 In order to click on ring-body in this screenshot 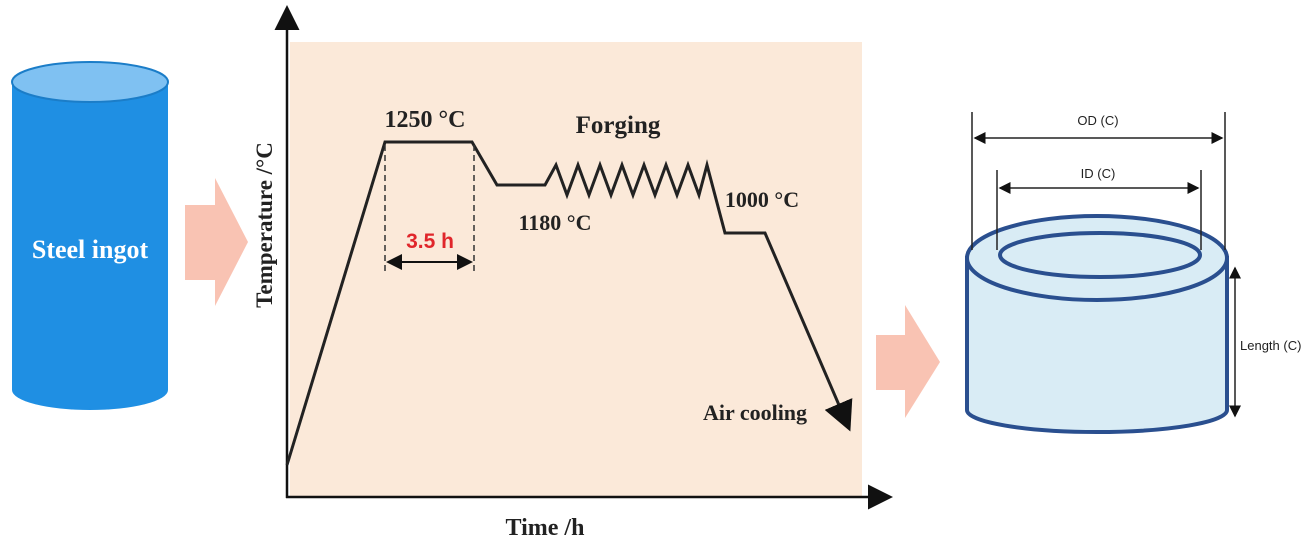, I will do `click(1097, 345)`.